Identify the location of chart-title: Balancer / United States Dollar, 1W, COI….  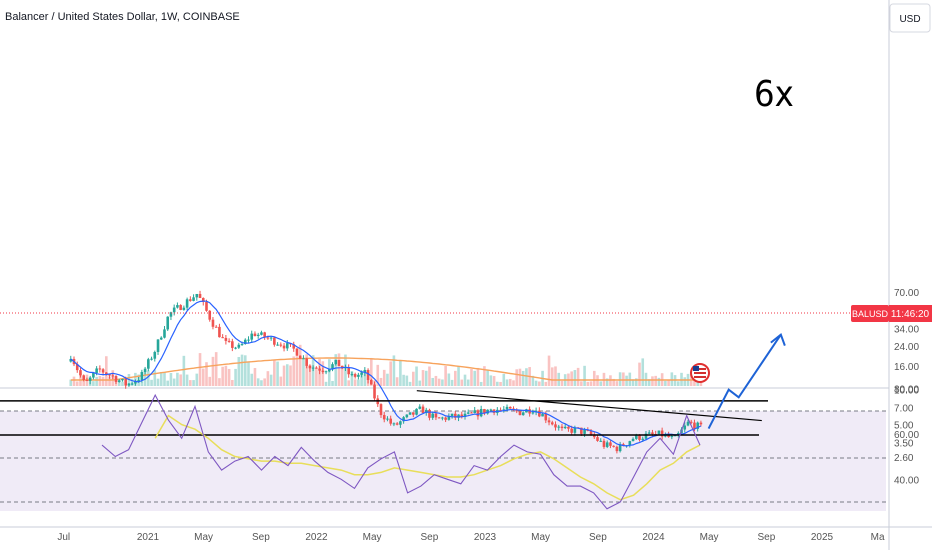
(122, 17).